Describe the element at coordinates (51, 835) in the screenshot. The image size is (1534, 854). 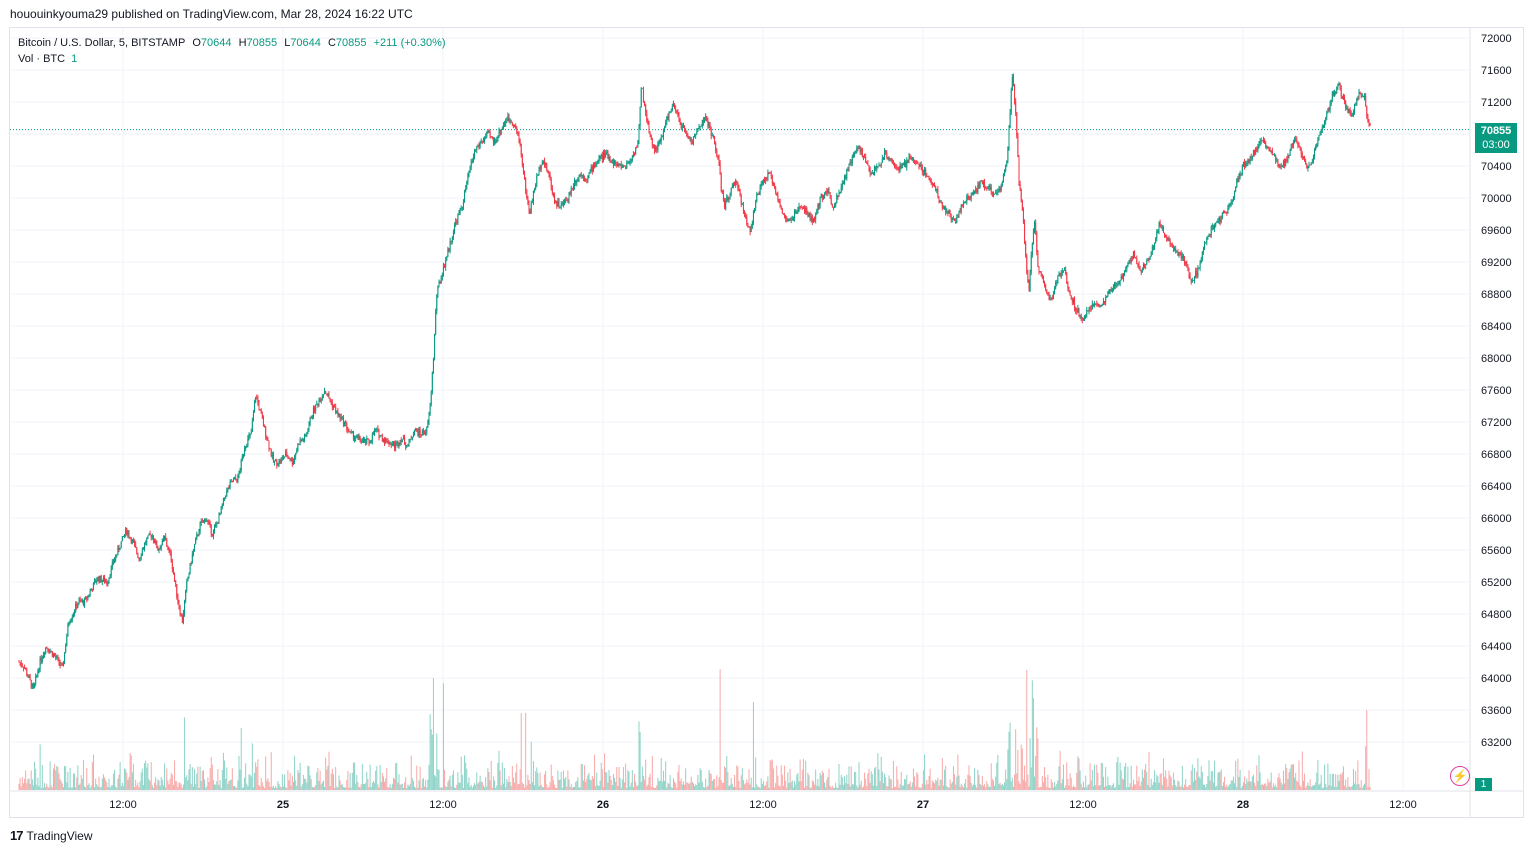
I see `tradingview-brand: 17 TradingView` at that location.